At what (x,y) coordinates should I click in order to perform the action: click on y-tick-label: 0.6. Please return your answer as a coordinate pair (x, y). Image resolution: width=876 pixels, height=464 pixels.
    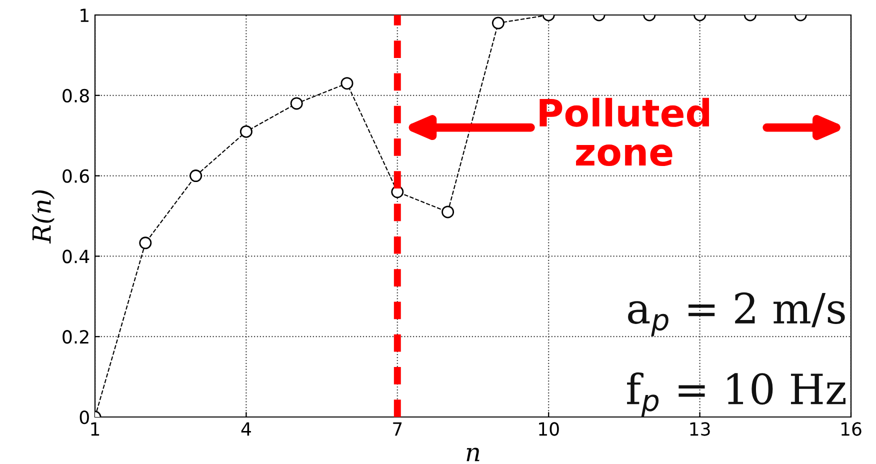
    Looking at the image, I should click on (76, 176).